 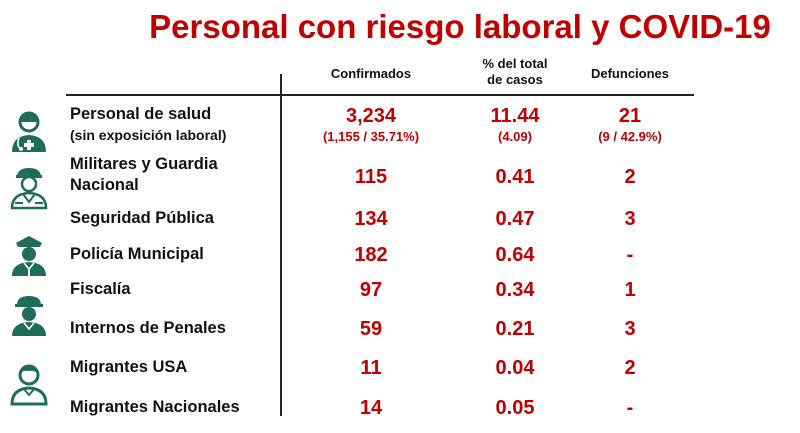 What do you see at coordinates (371, 408) in the screenshot?
I see `cell-confirmados: 14` at bounding box center [371, 408].